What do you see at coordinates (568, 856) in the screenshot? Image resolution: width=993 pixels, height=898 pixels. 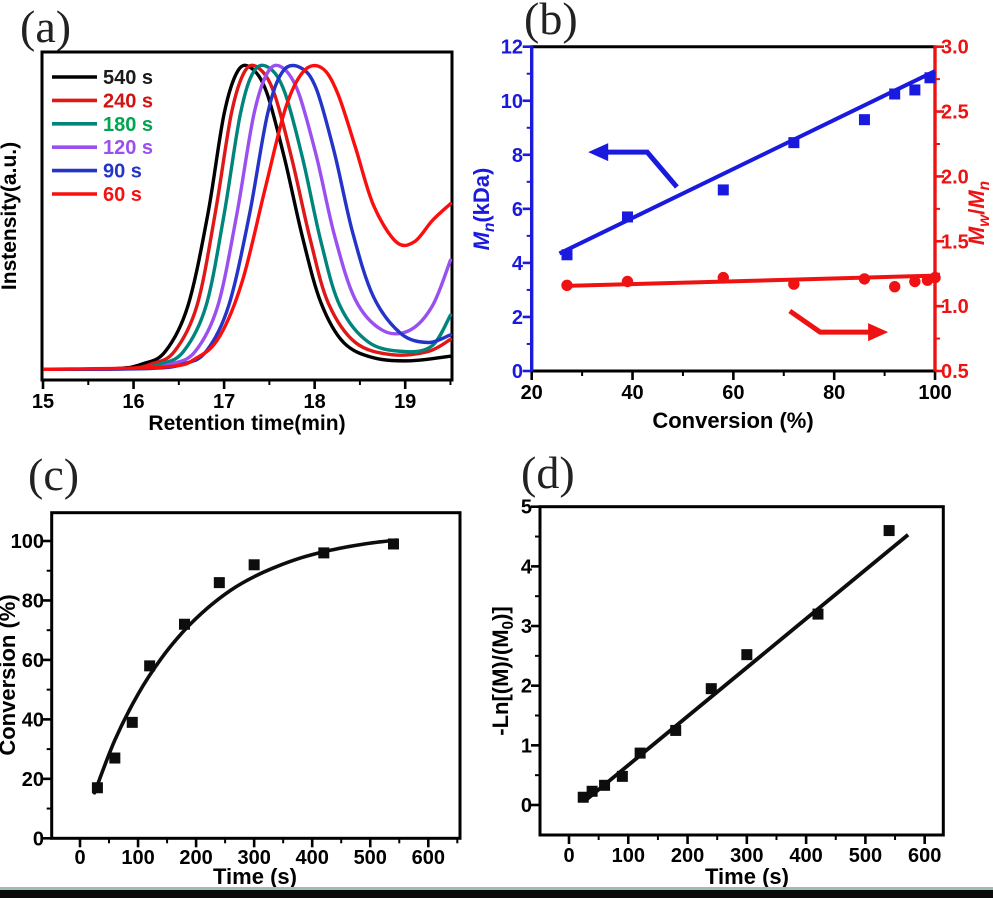 I see `panel-d-x-tick-label: 0` at bounding box center [568, 856].